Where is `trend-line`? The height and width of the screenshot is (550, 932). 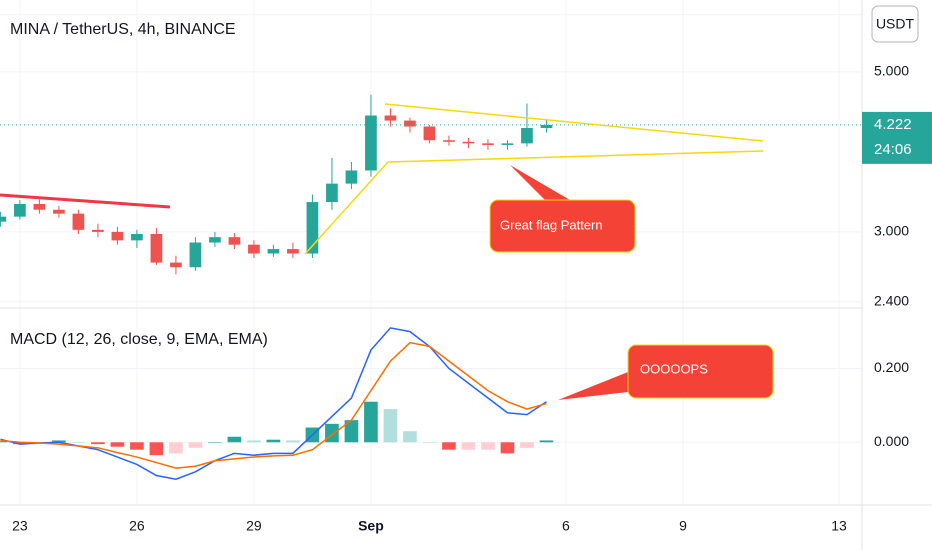
trend-line is located at coordinates (85, 201).